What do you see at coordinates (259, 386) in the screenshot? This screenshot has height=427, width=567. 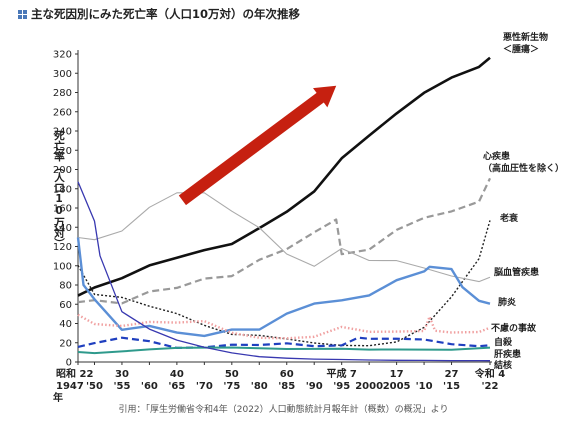 I see `x-tick-label-year: '80` at bounding box center [259, 386].